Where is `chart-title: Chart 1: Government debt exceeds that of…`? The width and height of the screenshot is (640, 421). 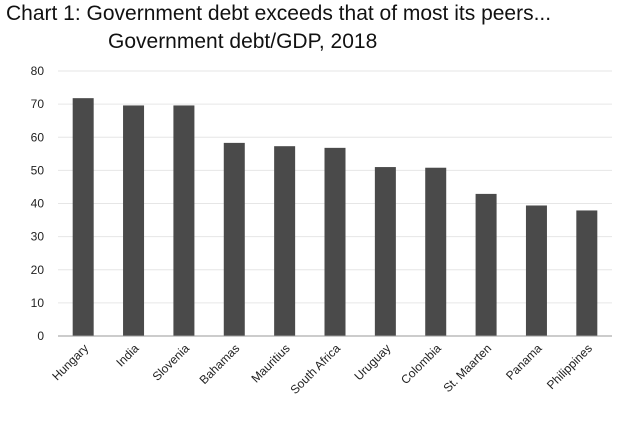
chart-title: Chart 1: Government debt exceeds that of… is located at coordinates (279, 13).